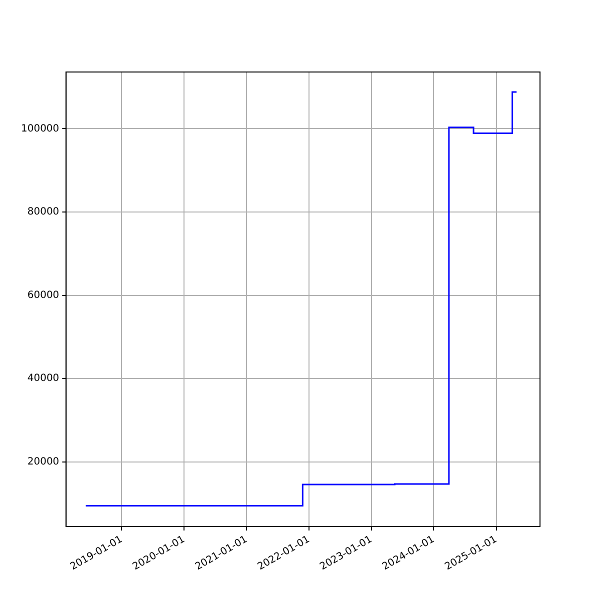 The height and width of the screenshot is (600, 600). What do you see at coordinates (43, 462) in the screenshot?
I see `y-tick-label: 20000` at bounding box center [43, 462].